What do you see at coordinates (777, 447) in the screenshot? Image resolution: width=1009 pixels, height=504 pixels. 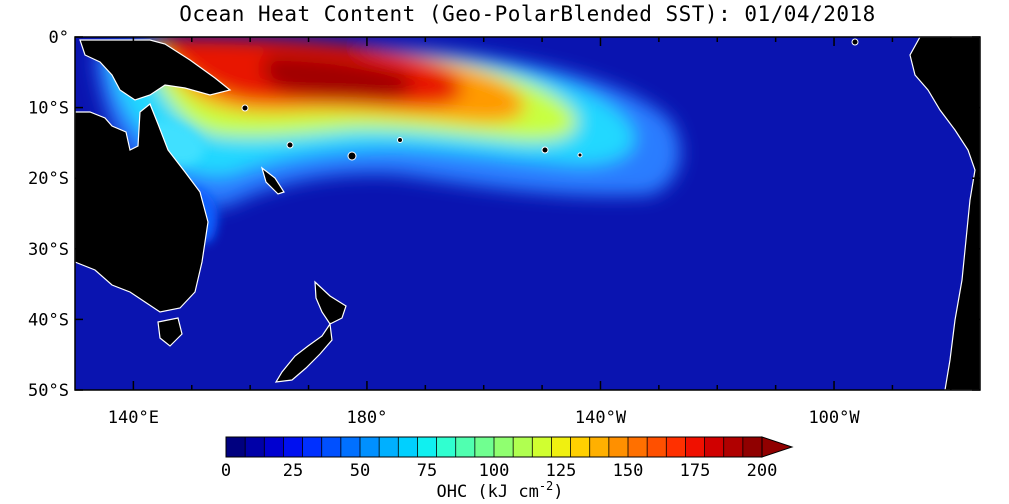 I see `colorbar-extend-max` at bounding box center [777, 447].